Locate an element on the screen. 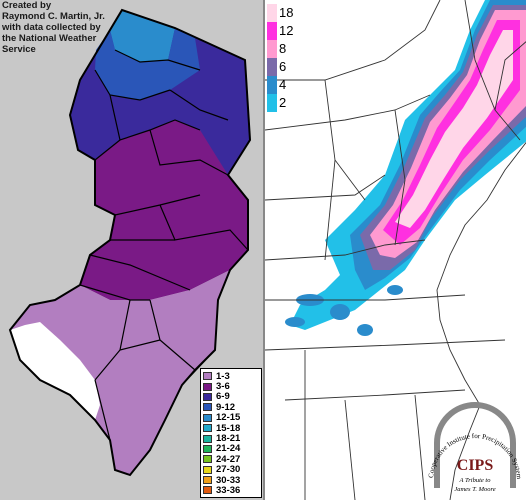  nj-legend-label: 15-18 is located at coordinates (228, 428).